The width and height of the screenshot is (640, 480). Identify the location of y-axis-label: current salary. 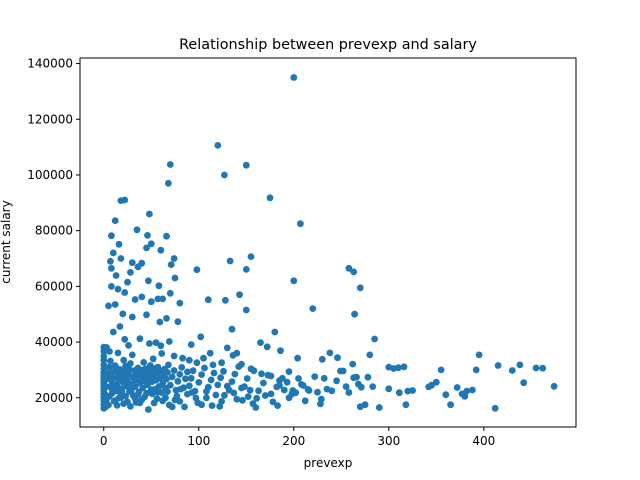
(6, 241).